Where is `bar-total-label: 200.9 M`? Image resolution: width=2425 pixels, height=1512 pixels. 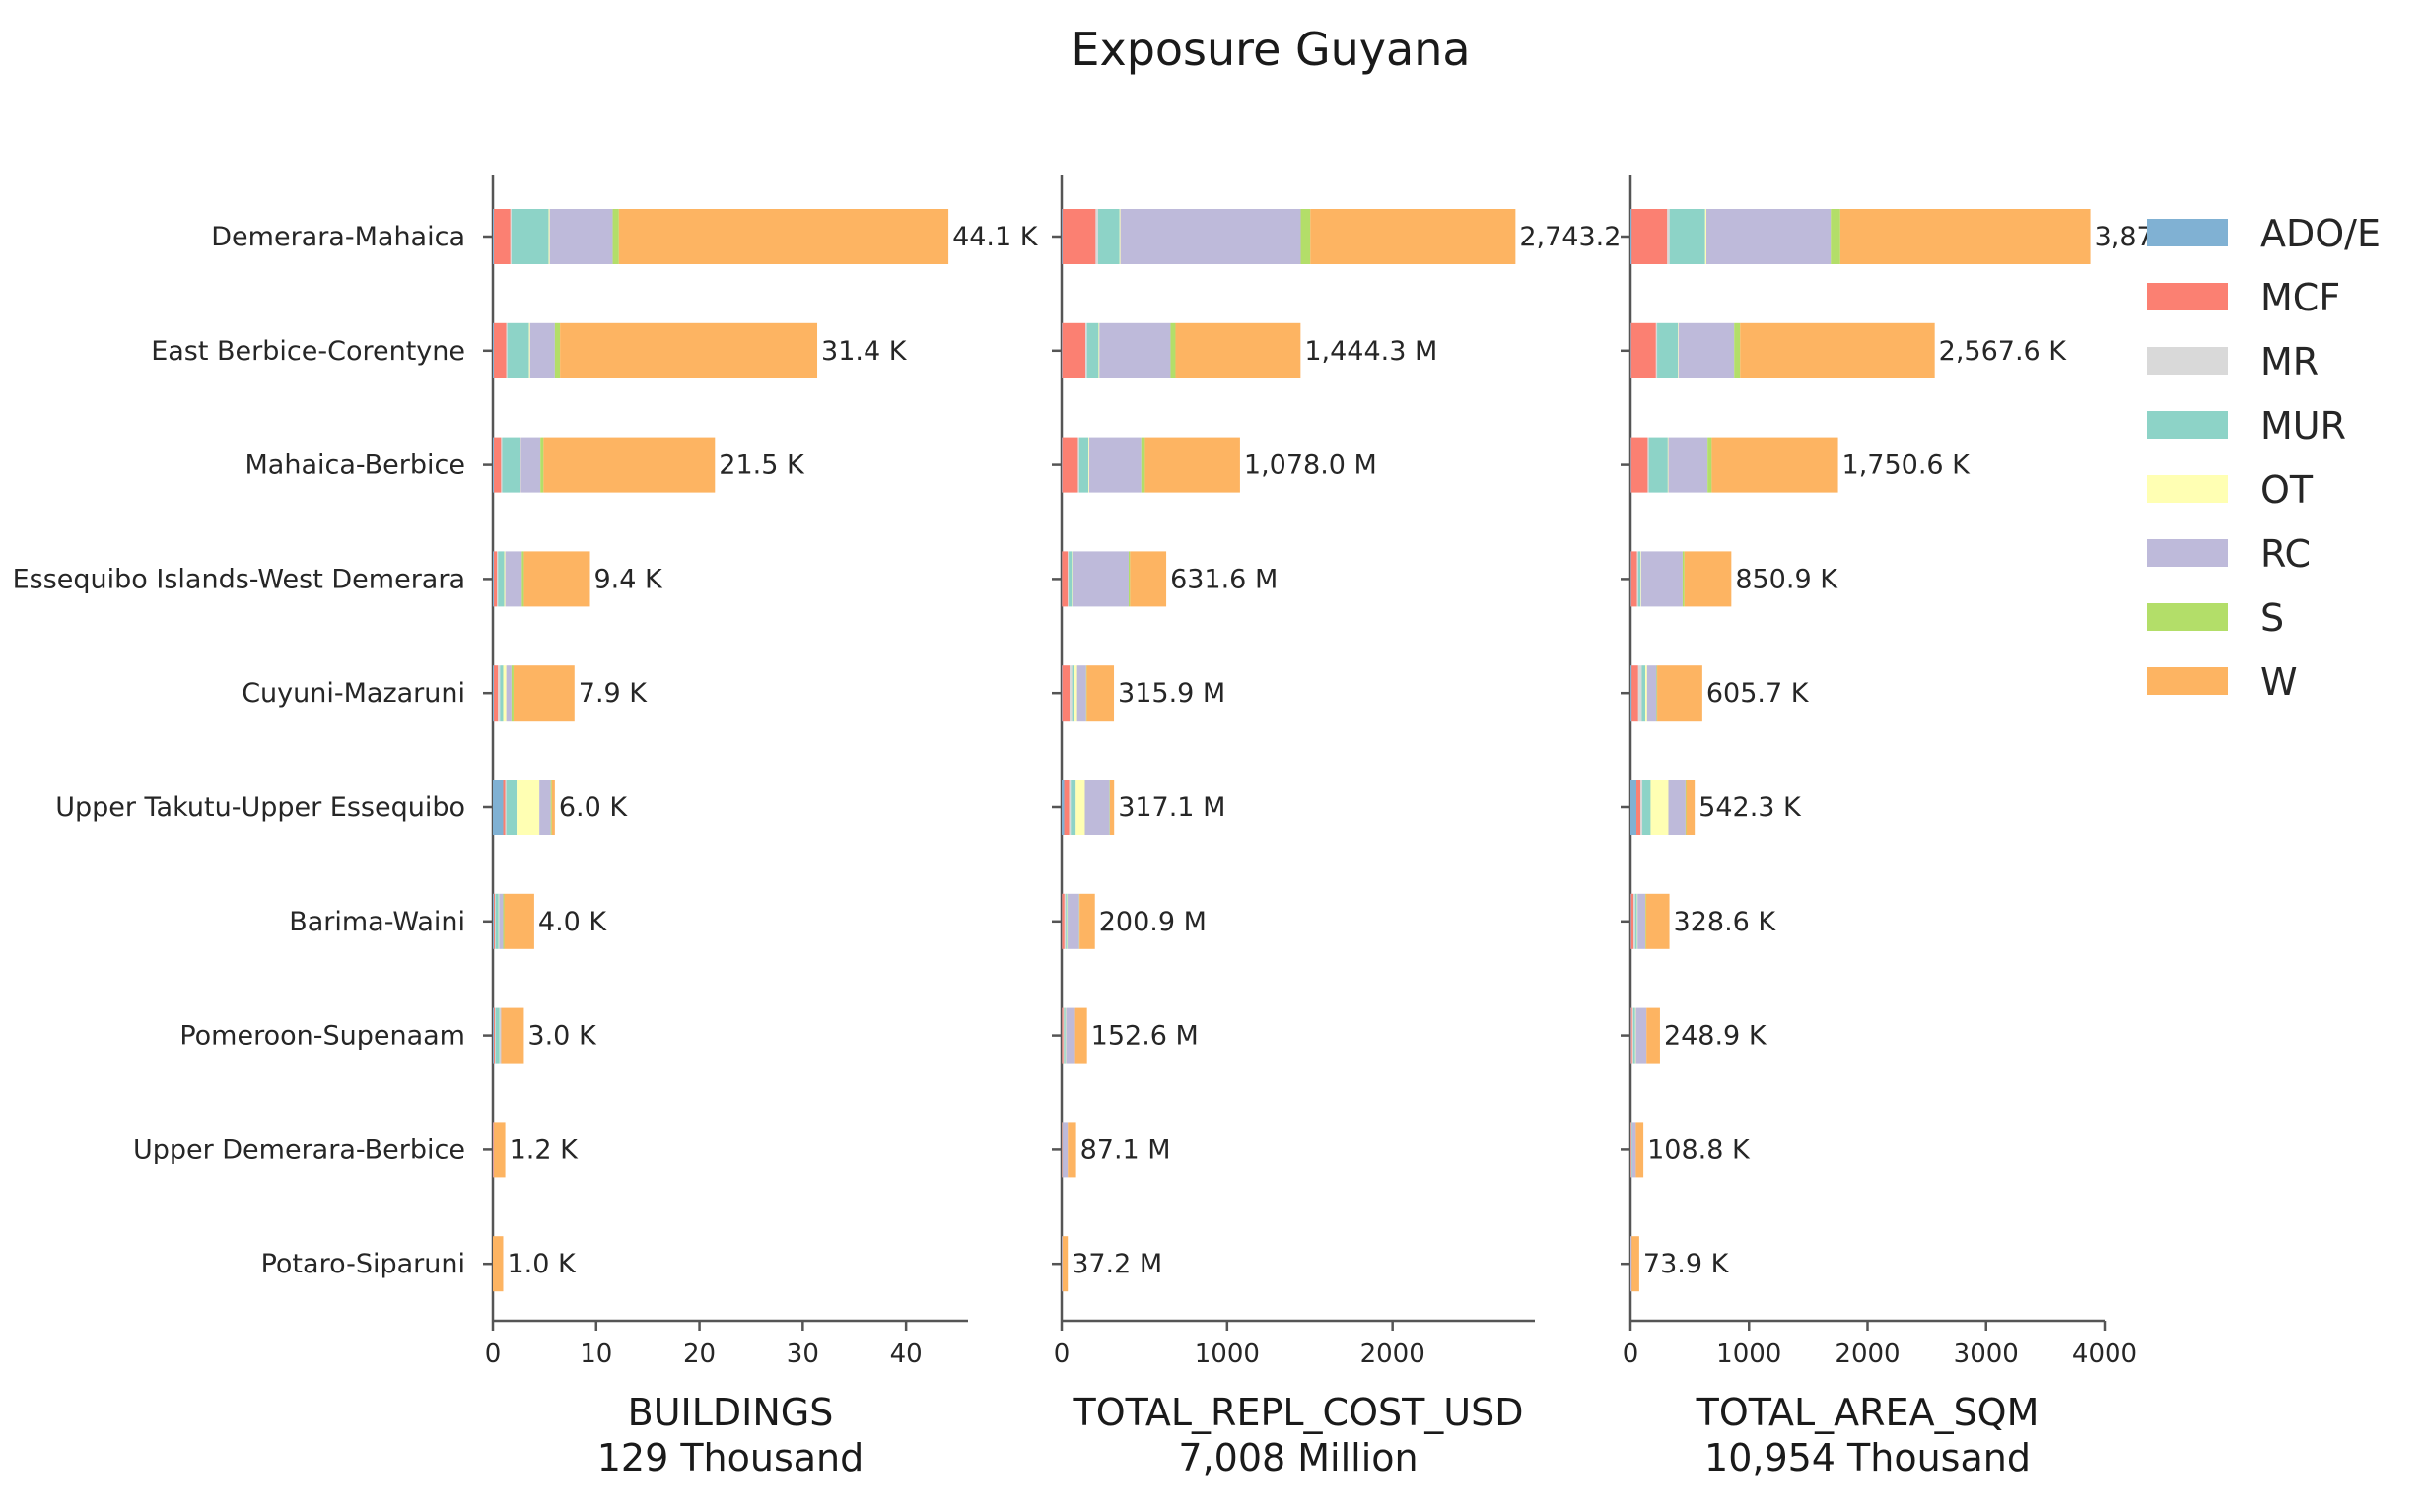 bar-total-label: 200.9 M is located at coordinates (1153, 922).